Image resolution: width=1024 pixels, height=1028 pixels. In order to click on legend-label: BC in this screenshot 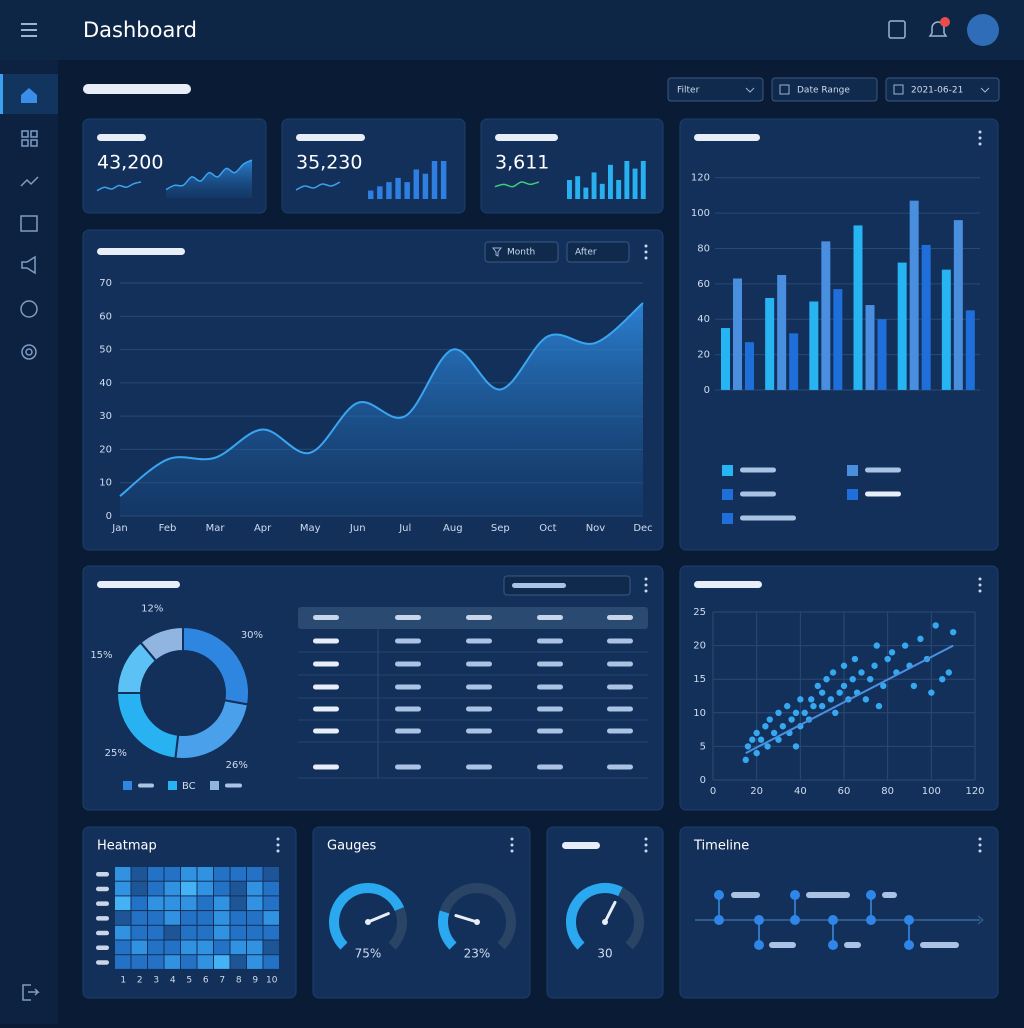, I will do `click(189, 786)`.